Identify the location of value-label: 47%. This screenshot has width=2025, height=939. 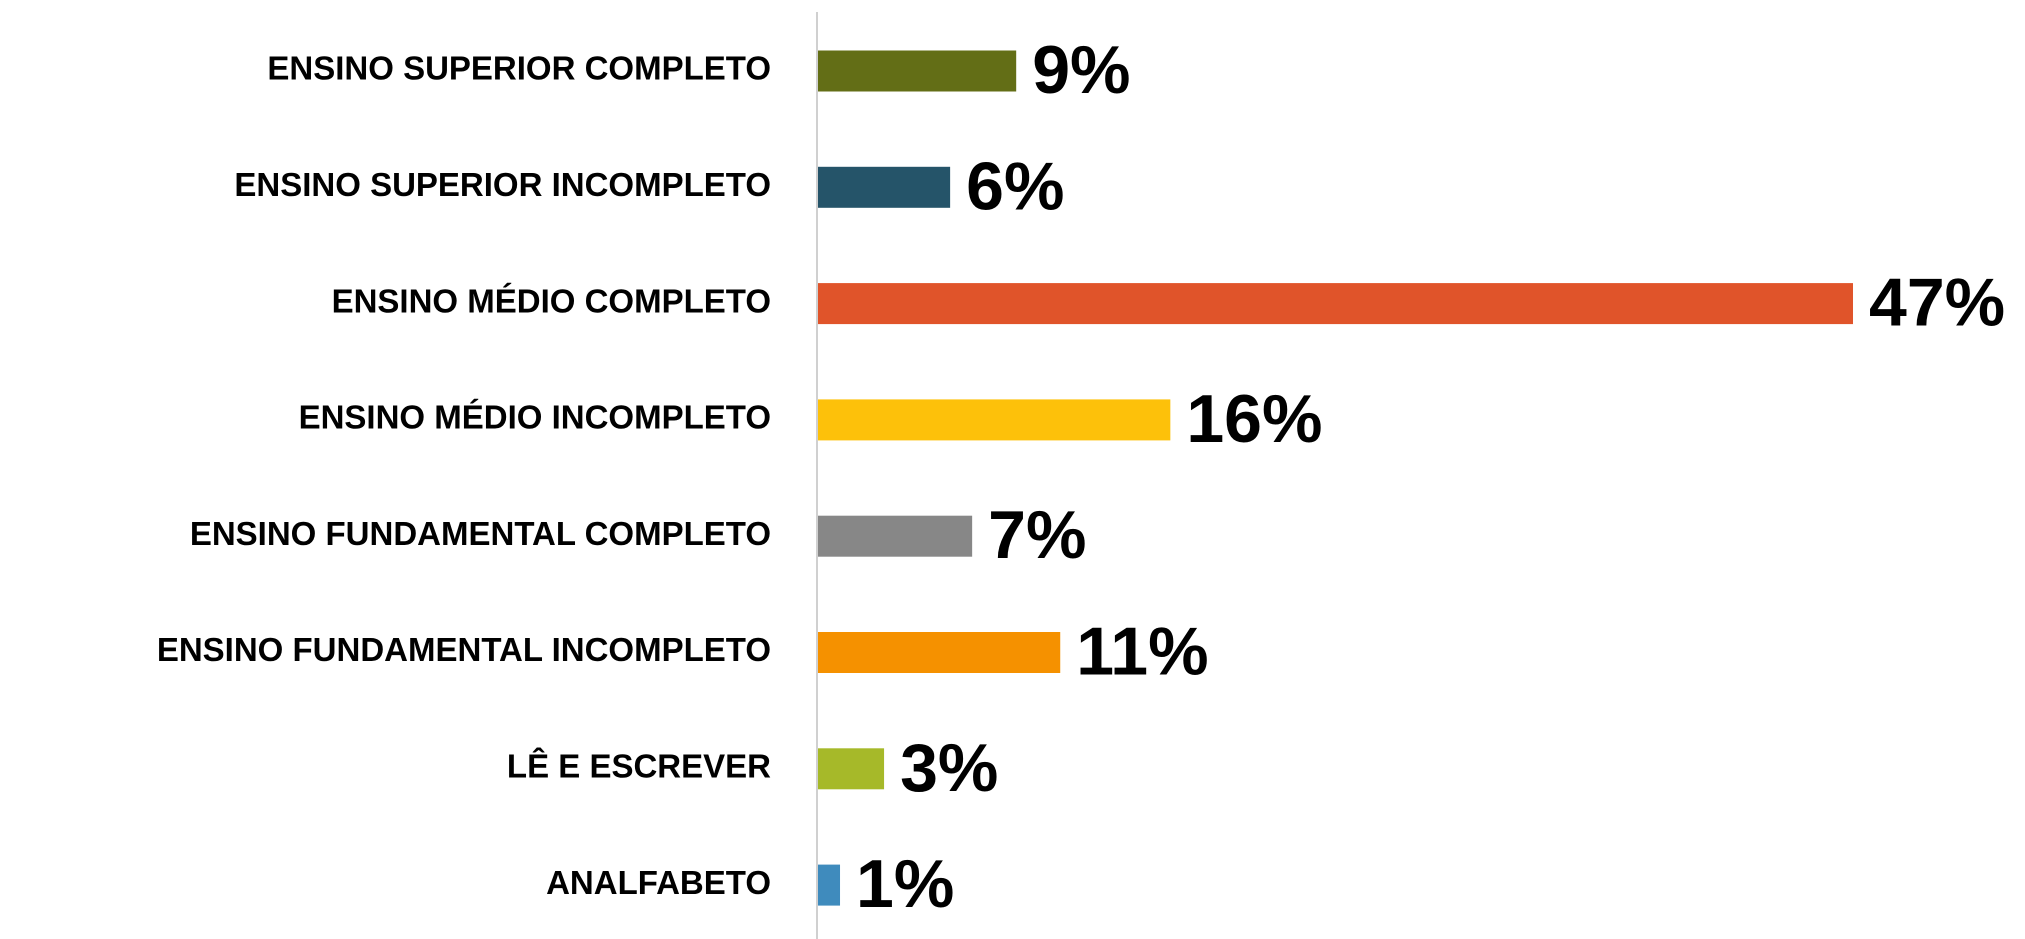
(1937, 303).